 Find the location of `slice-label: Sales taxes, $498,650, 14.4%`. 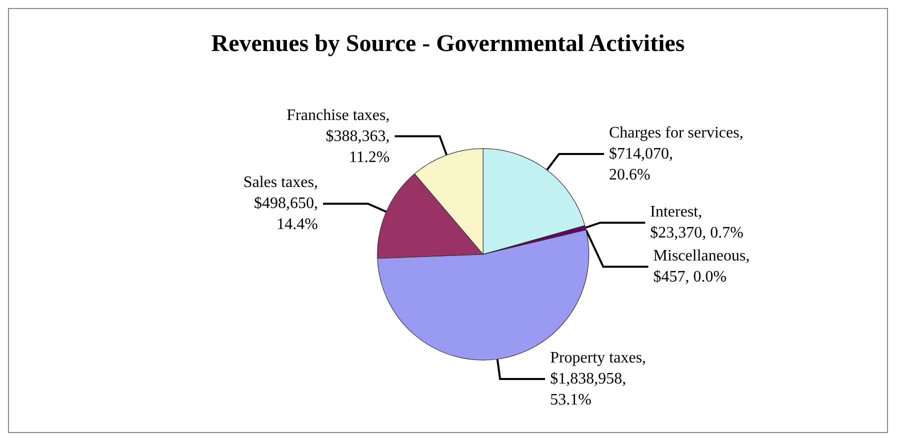

slice-label: Sales taxes, $498,650, 14.4% is located at coordinates (280, 204).